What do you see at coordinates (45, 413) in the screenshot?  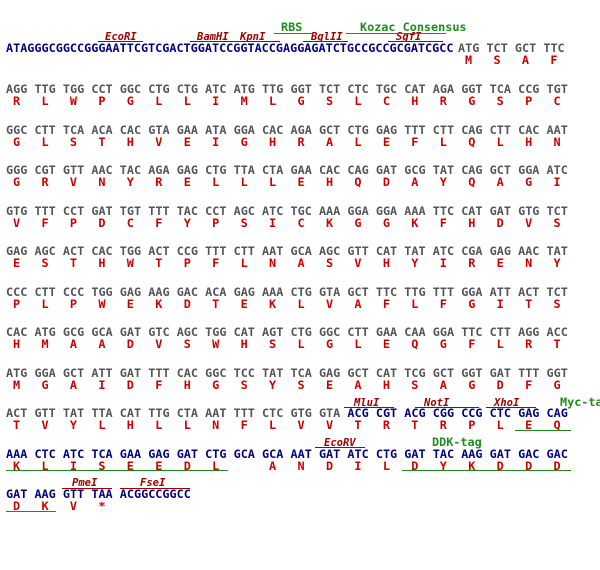 I see `codon: GTT` at bounding box center [45, 413].